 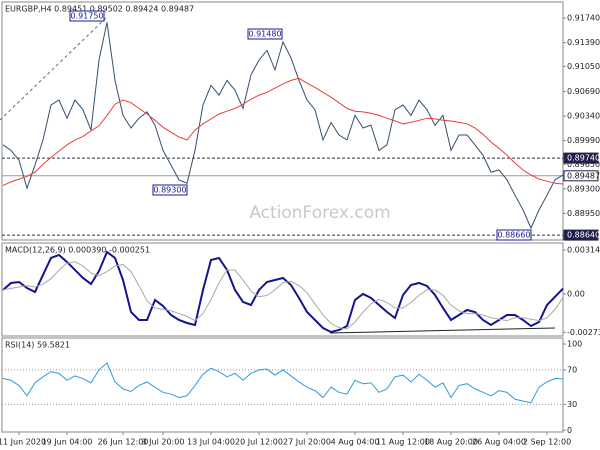 What do you see at coordinates (583, 249) in the screenshot?
I see `y-tick-label: 0.003143` at bounding box center [583, 249].